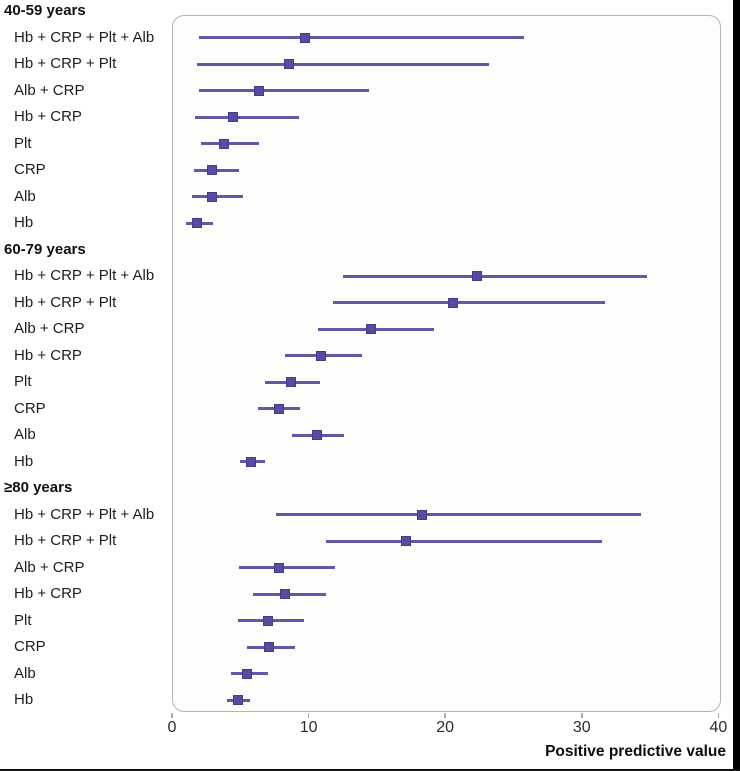 This screenshot has height=771, width=740. I want to click on x-axis-tick-label: 10, so click(308, 727).